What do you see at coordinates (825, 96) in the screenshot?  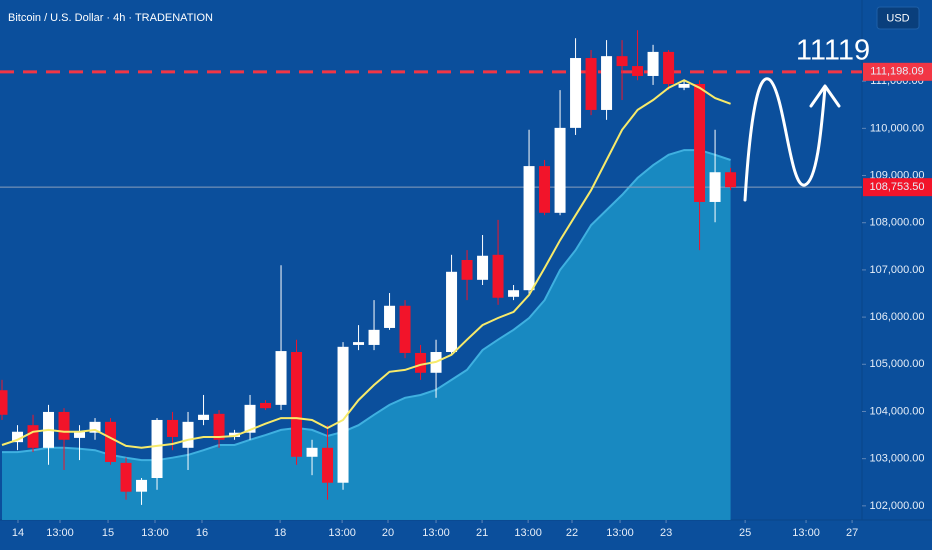 I see `drawn-arrowhead` at bounding box center [825, 96].